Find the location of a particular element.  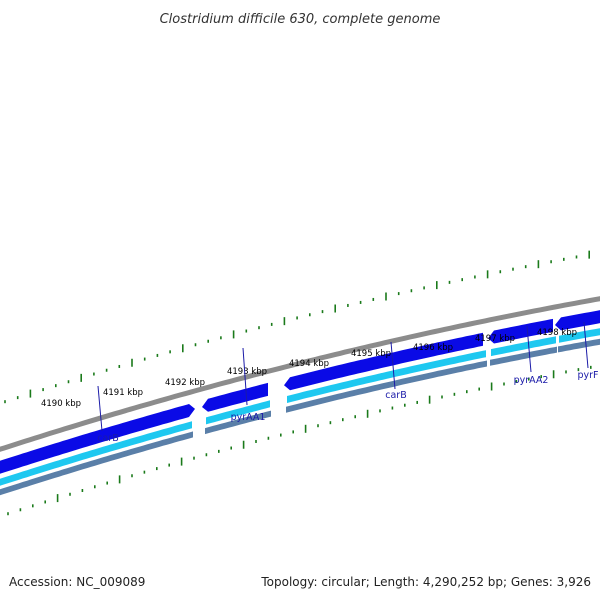

ruler-tick-label: 4190 kbp is located at coordinates (61, 404).